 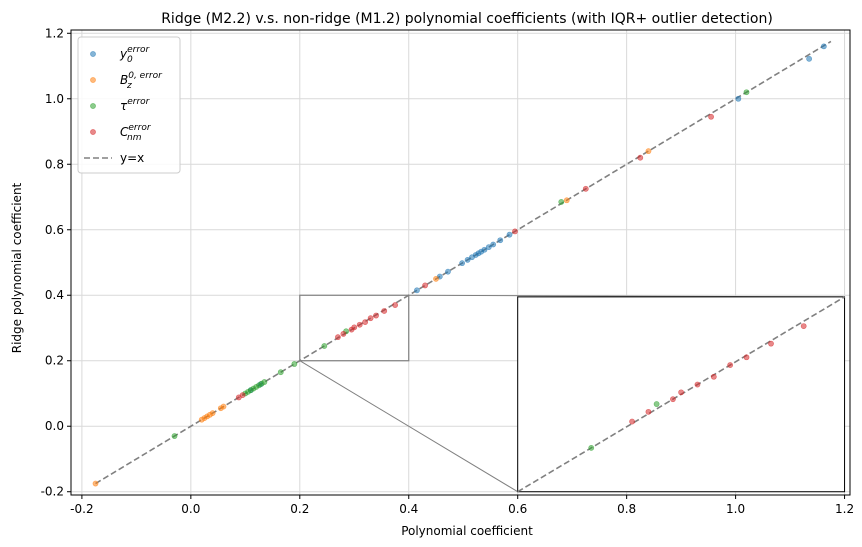 I want to click on y-tick-label: 0.4, so click(x=54, y=295).